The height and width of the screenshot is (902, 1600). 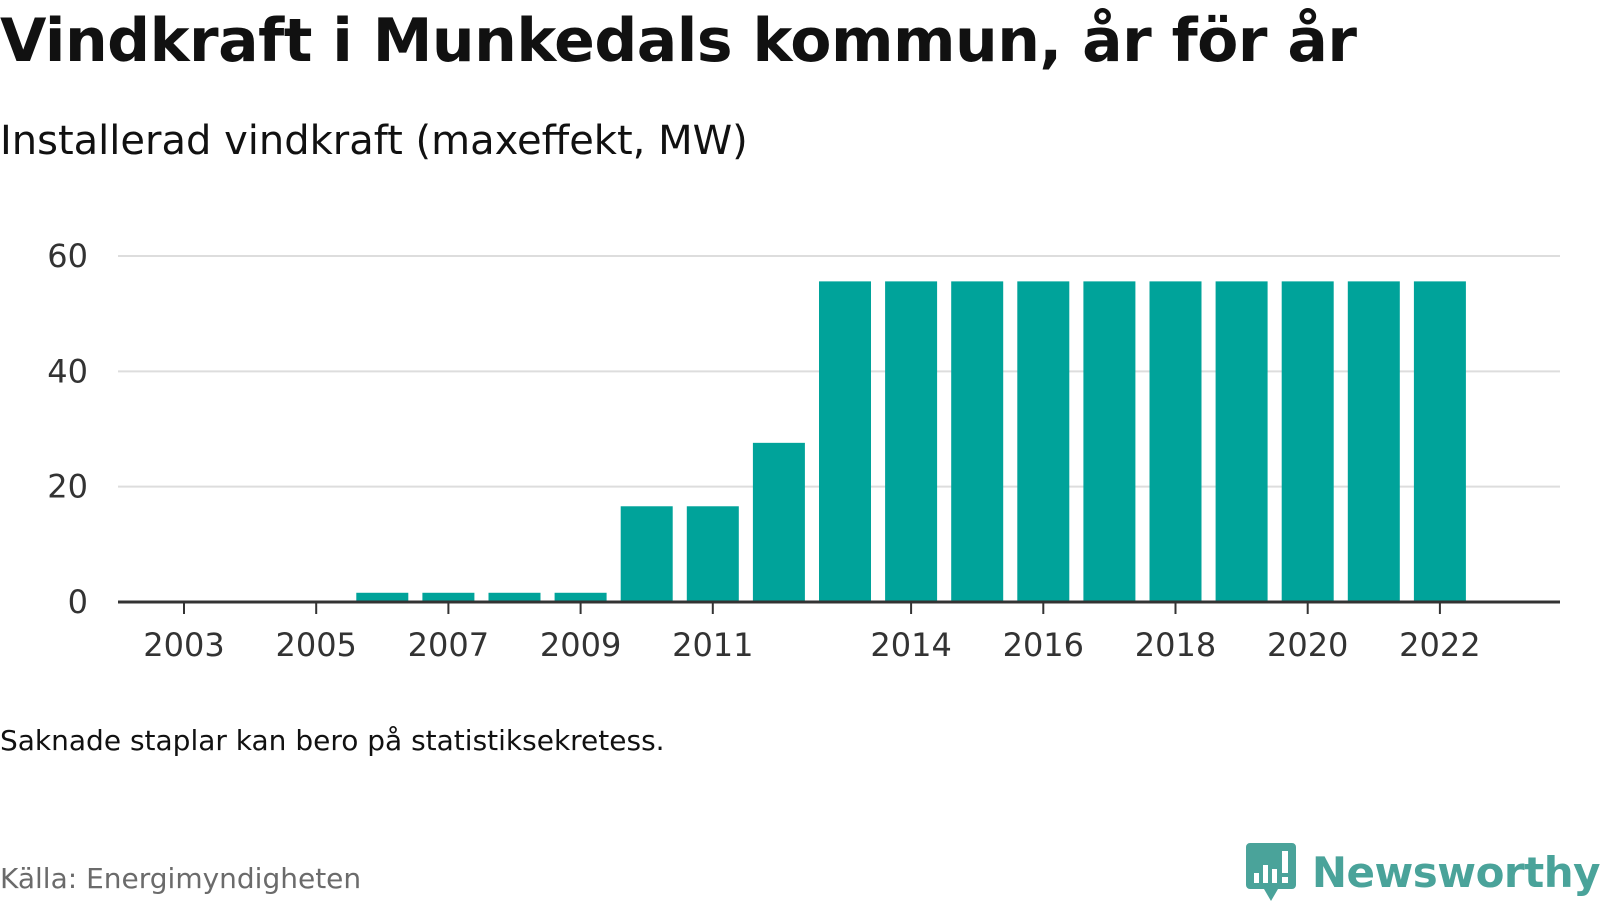 I want to click on bar-2018, so click(x=1175, y=441).